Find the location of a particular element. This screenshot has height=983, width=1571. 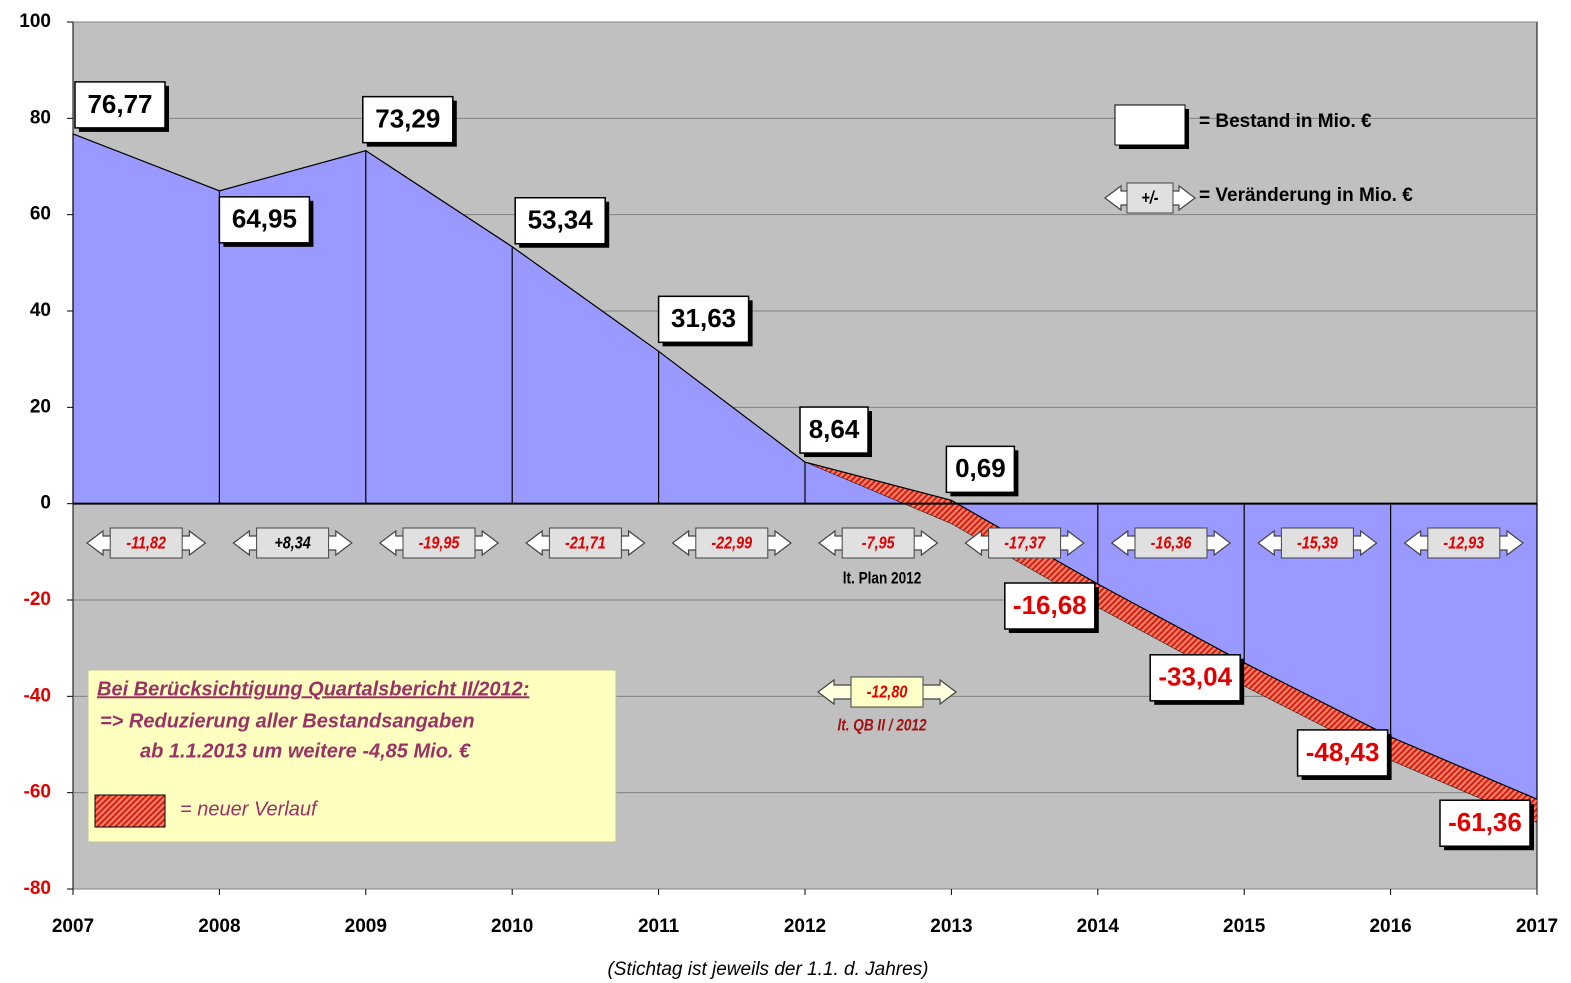

x-tick-label: 2012 is located at coordinates (805, 926).